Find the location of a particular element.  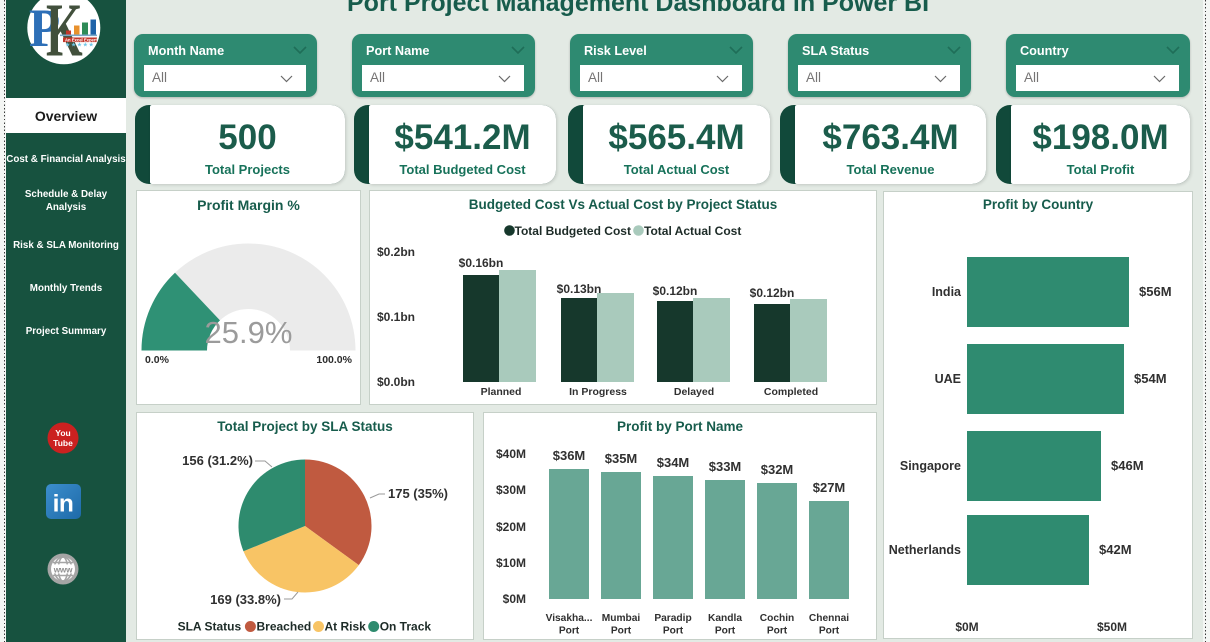

svg-text: Netherlands is located at coordinates (925, 550).